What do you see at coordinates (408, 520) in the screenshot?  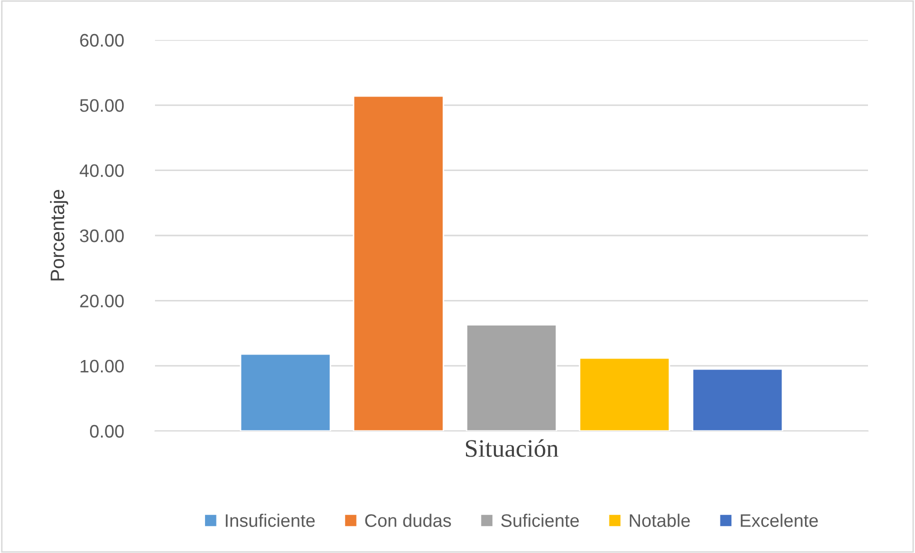 I see `legend-label: Con dudas` at bounding box center [408, 520].